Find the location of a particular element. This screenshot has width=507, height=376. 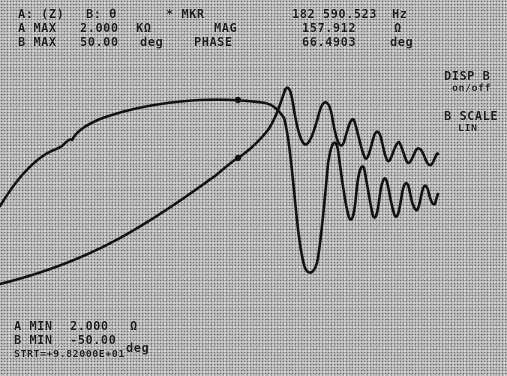

softkey-disp-b-state: on/off is located at coordinates (472, 88).